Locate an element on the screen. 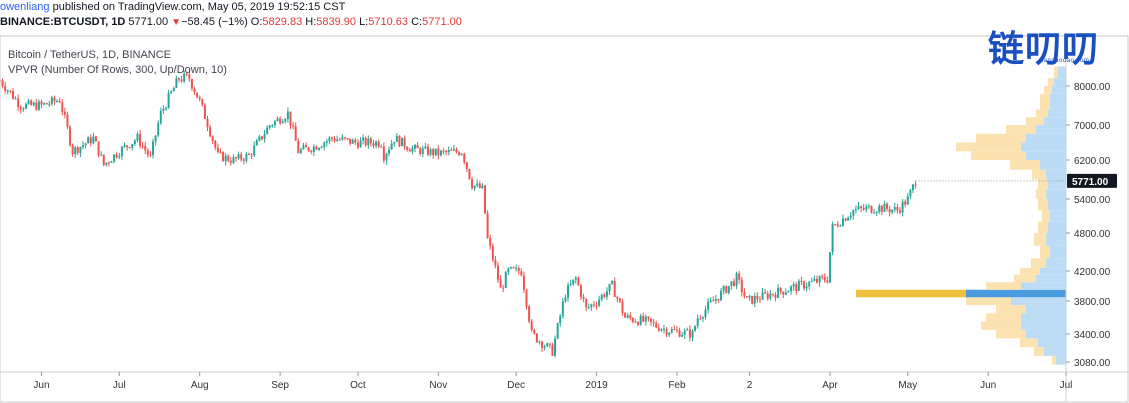 This screenshot has height=403, width=1129. x-tick-label: Apr is located at coordinates (830, 385).